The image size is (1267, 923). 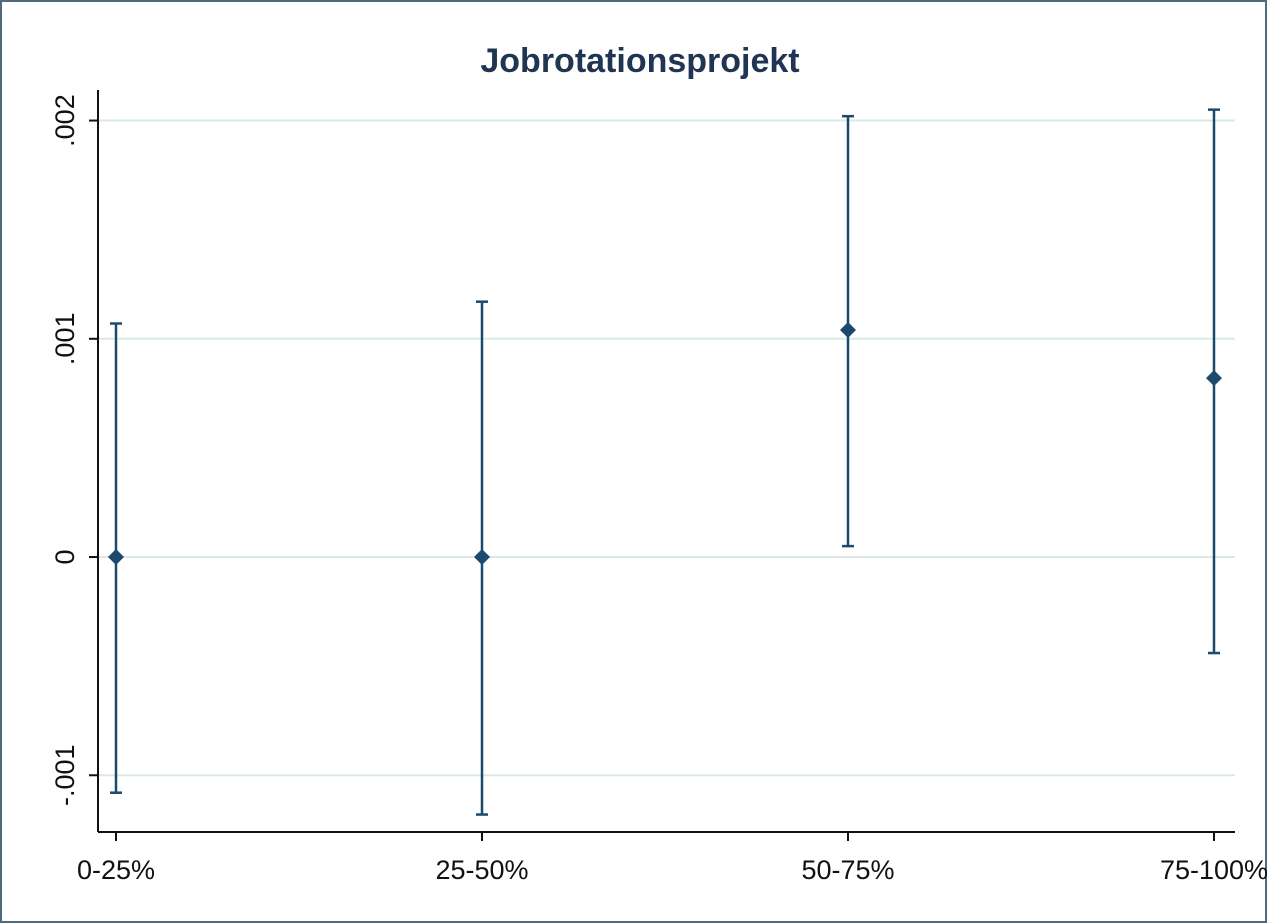 What do you see at coordinates (65, 557) in the screenshot?
I see `y-tick-label: 0` at bounding box center [65, 557].